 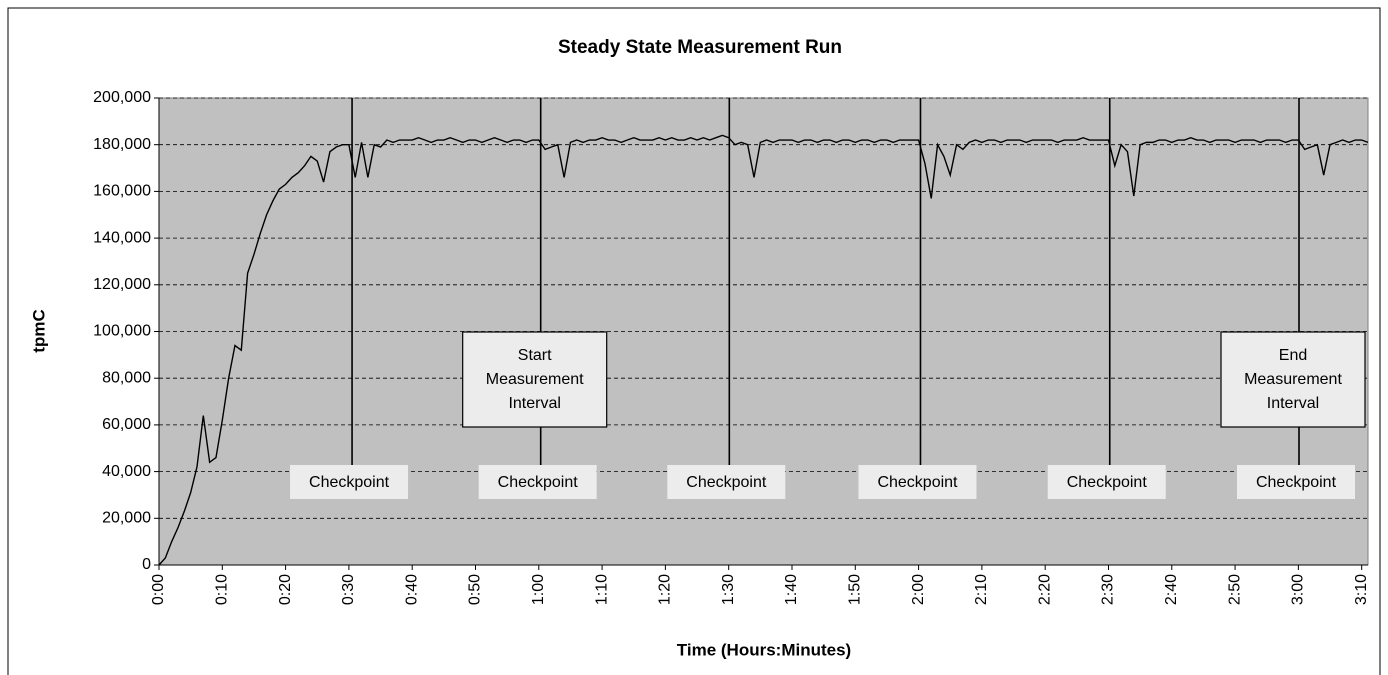 What do you see at coordinates (126, 471) in the screenshot?
I see `y-tick-label: 40,000` at bounding box center [126, 471].